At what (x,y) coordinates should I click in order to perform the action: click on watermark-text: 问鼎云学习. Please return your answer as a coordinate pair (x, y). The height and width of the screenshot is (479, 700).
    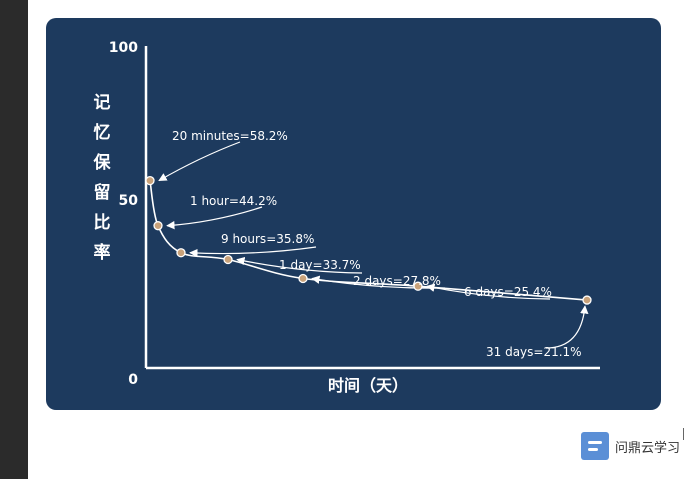
    Looking at the image, I should click on (648, 448).